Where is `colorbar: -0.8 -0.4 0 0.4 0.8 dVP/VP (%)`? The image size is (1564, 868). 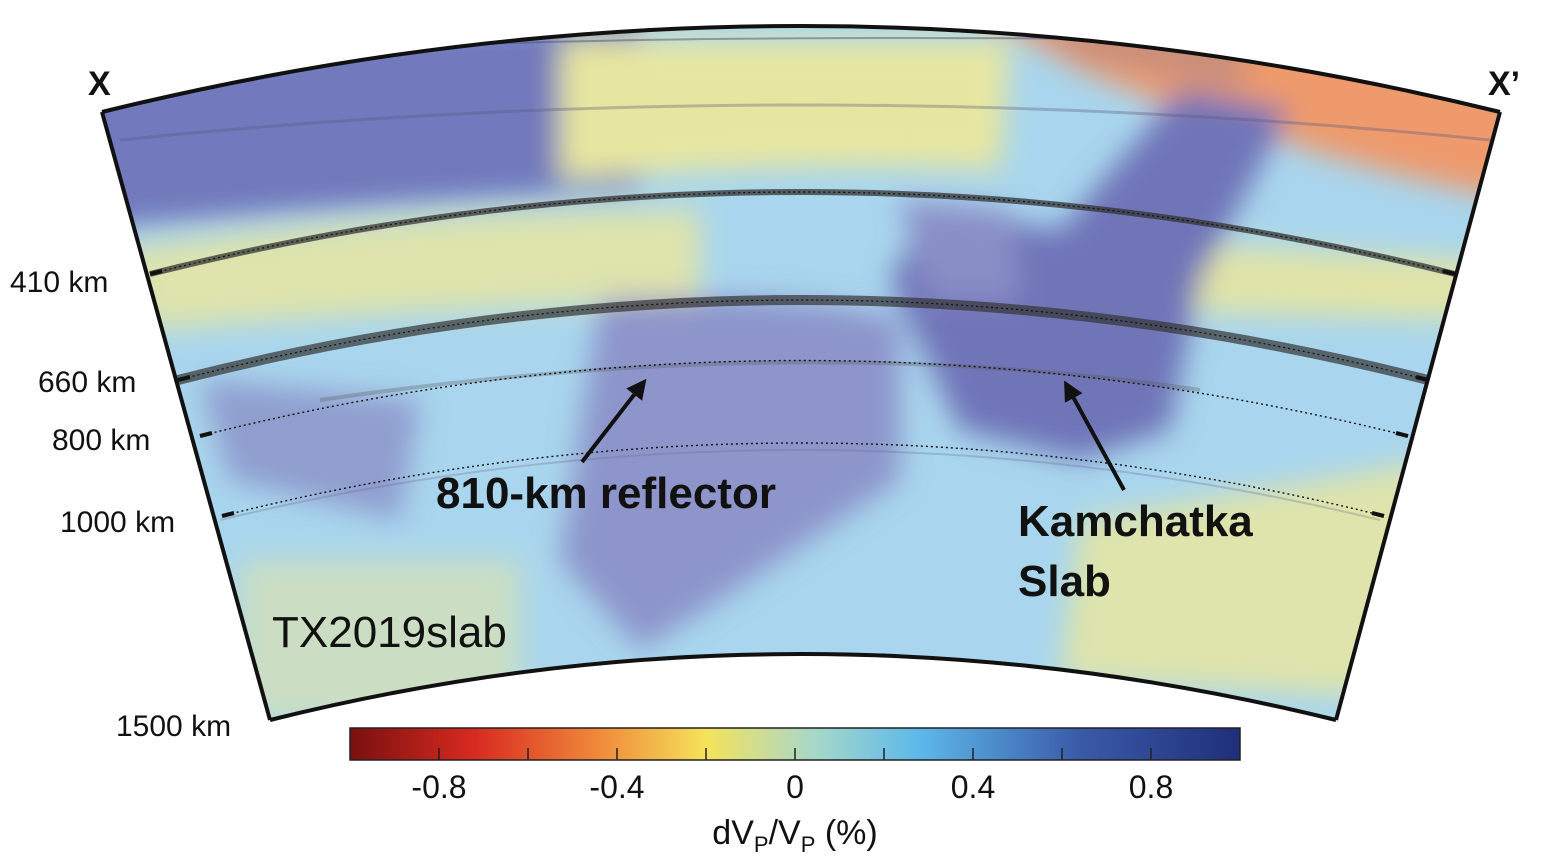 colorbar: -0.8 -0.4 0 0.4 0.8 dVP/VP (%) is located at coordinates (795, 792).